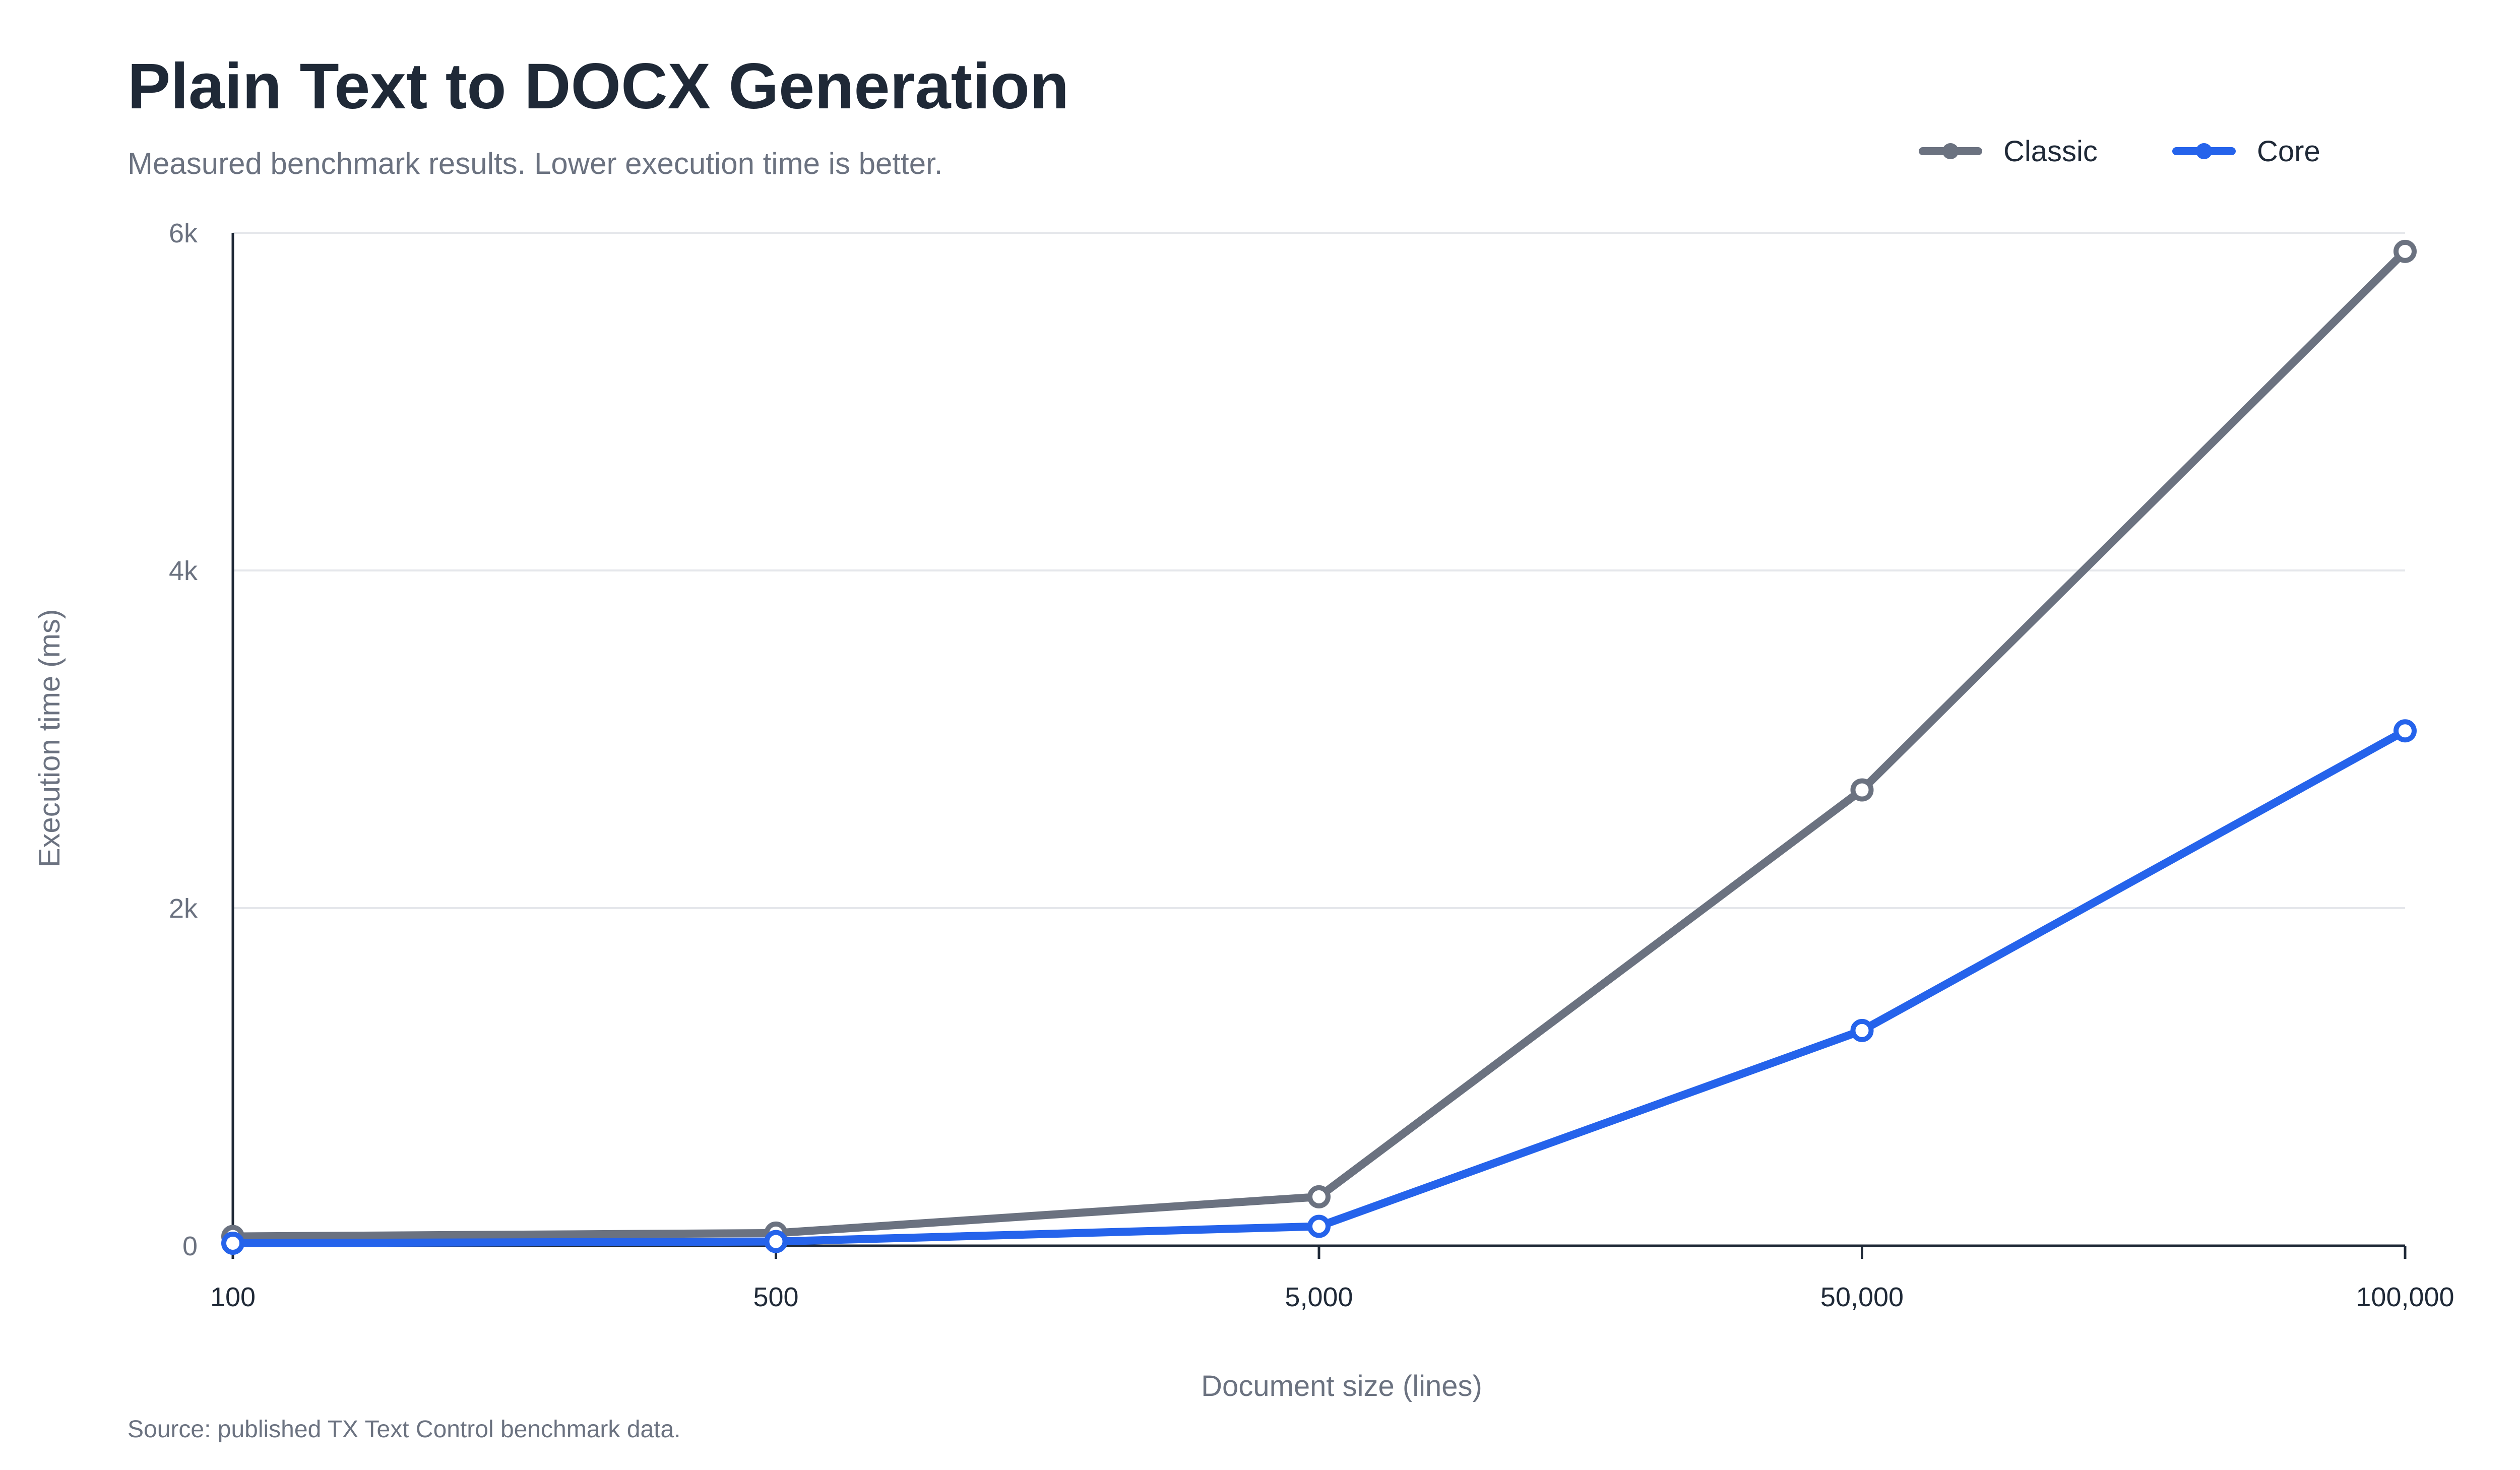 This screenshot has width=2520, height=1470. Describe the element at coordinates (184, 908) in the screenshot. I see `y-tick-label: 2k` at that location.